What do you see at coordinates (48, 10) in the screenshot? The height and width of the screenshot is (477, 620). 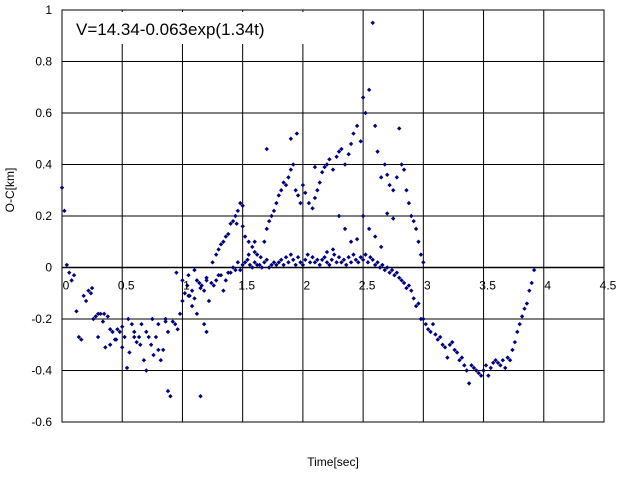 I see `y-tick-label: 1` at bounding box center [48, 10].